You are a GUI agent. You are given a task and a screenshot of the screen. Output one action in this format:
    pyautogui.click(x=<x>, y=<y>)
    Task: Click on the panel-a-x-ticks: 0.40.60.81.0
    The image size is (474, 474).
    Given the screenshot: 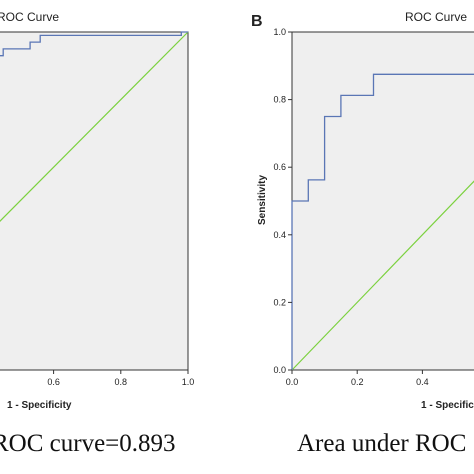 What is the action you would take?
    pyautogui.click(x=121, y=378)
    